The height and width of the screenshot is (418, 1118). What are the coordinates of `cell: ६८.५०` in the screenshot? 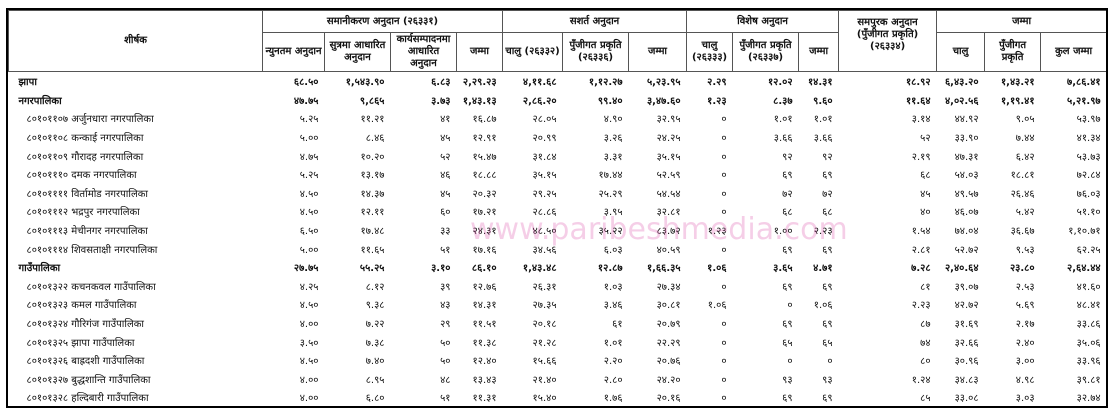 It's located at (306, 83).